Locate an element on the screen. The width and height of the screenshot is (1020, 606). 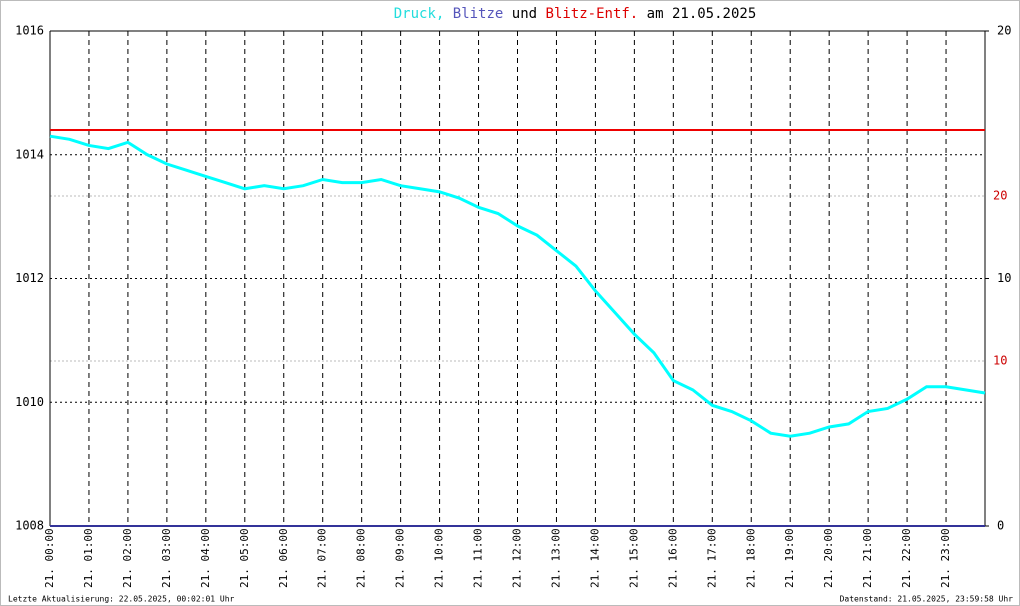
x-tick-label: 21. 05:00 is located at coordinates (244, 558).